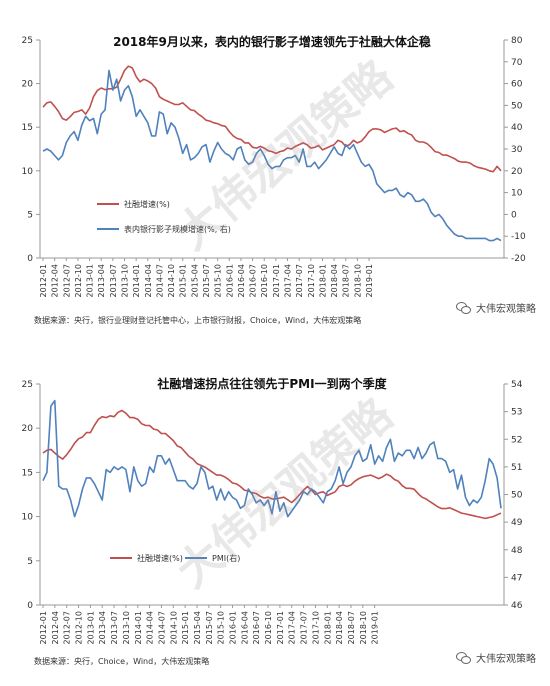 The height and width of the screenshot is (686, 550). What do you see at coordinates (78, 280) in the screenshot?
I see `x-tick-label: 2012-10` at bounding box center [78, 280].